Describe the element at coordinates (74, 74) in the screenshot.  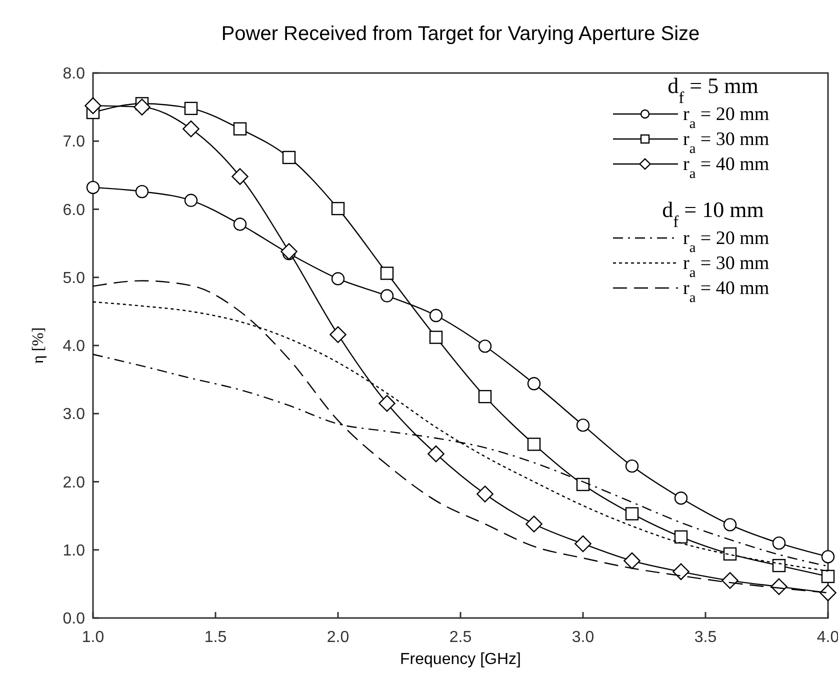
I see `y-tick-label: 8.0` at that location.